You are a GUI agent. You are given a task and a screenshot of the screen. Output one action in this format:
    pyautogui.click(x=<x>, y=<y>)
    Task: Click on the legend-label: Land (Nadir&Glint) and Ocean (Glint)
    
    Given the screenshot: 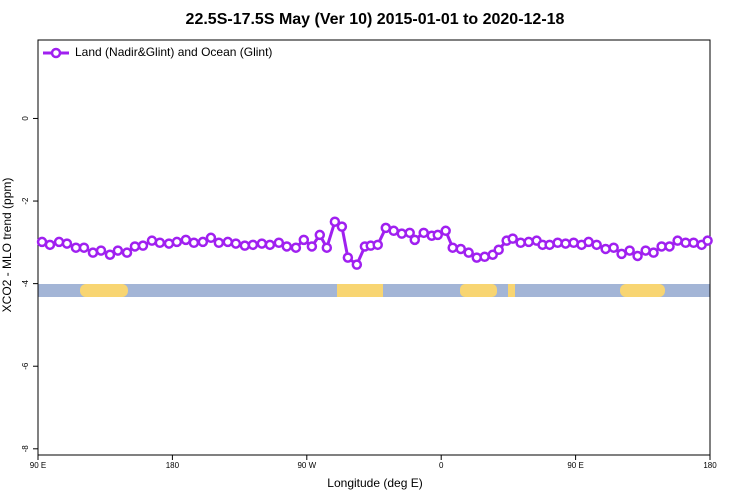 What is the action you would take?
    pyautogui.click(x=173, y=52)
    